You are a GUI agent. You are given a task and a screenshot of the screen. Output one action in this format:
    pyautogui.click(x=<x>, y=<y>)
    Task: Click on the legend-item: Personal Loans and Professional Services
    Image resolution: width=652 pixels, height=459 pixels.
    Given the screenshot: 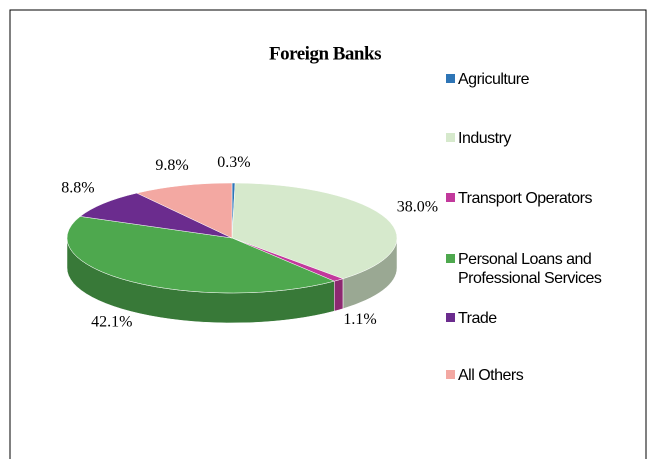 What is the action you would take?
    pyautogui.click(x=544, y=269)
    